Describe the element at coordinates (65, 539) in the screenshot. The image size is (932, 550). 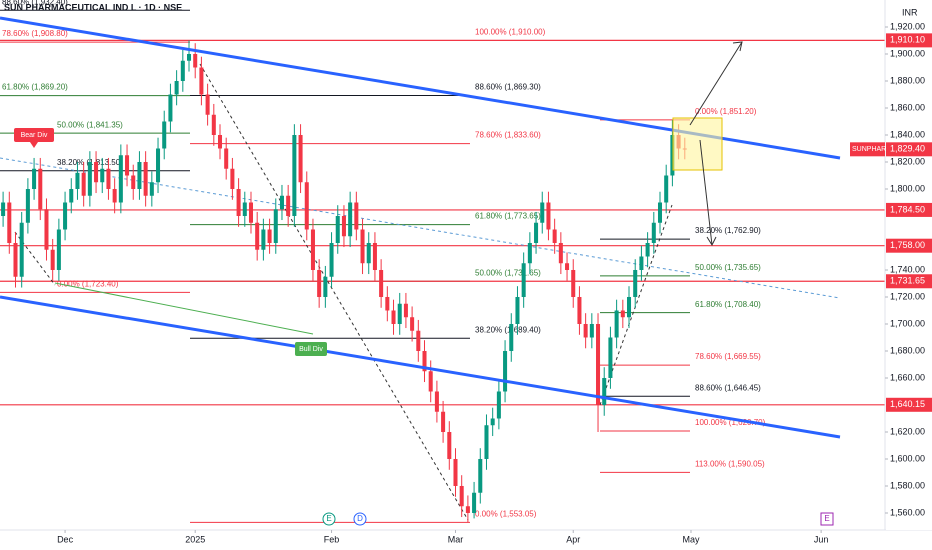
I see `x-tick-label: Dec` at that location.